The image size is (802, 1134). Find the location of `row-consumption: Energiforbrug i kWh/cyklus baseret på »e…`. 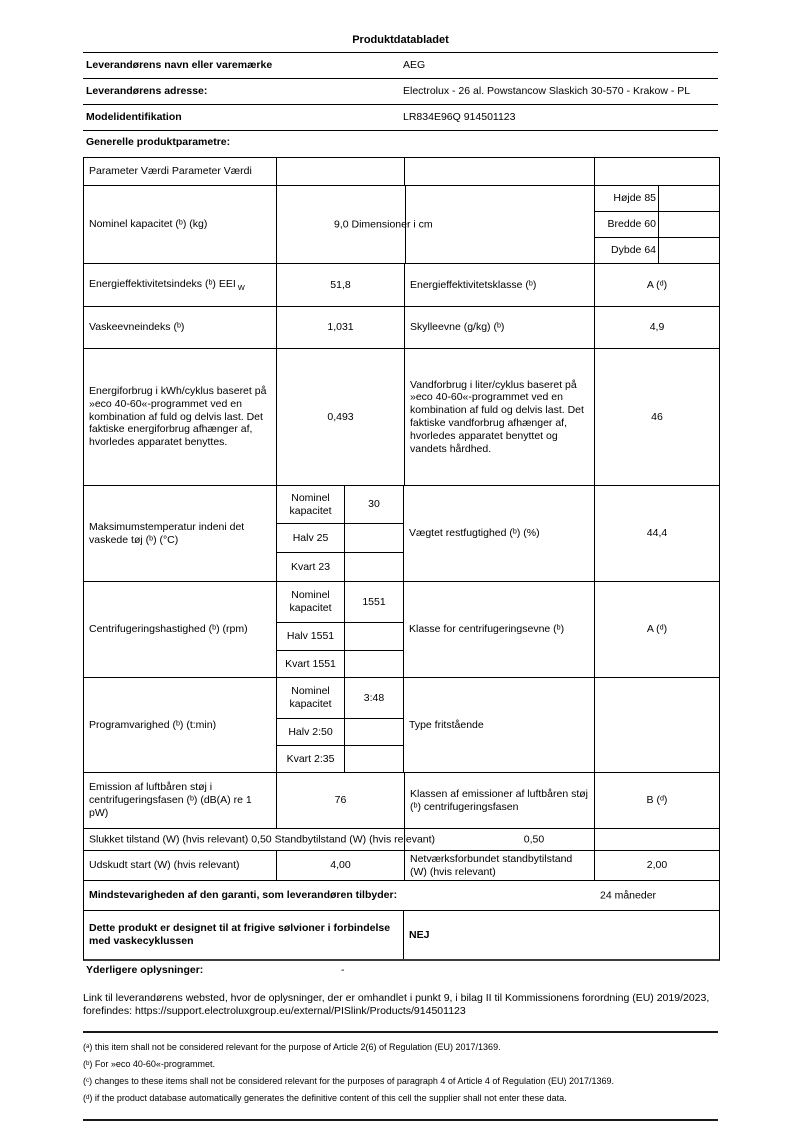

row-consumption: Energiforbrug i kWh/cyklus baseret på »e… is located at coordinates (401, 417).